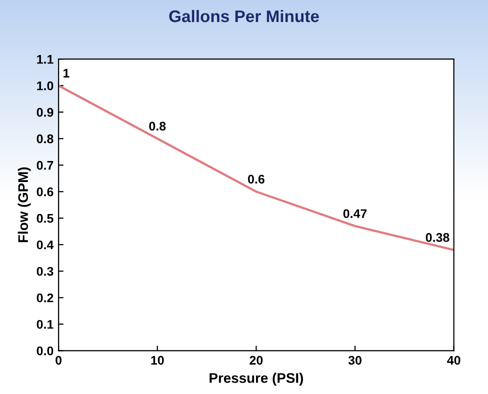  I want to click on y-tick-label: 0.5, so click(45, 218).